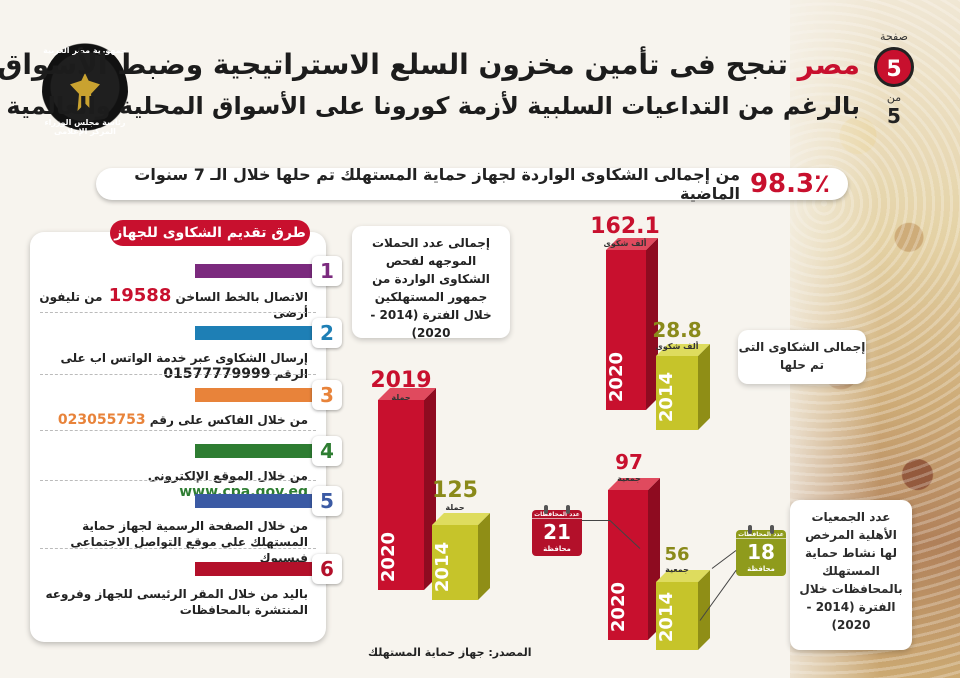  Describe the element at coordinates (828, 64) in the screenshot. I see `title-accent: مصر` at that location.